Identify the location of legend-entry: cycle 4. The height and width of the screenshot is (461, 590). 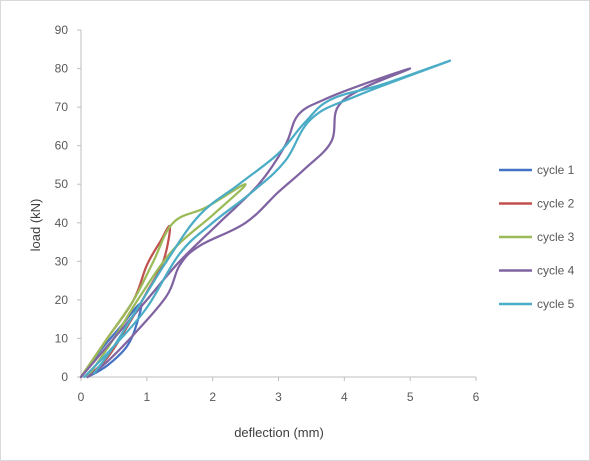
(556, 271).